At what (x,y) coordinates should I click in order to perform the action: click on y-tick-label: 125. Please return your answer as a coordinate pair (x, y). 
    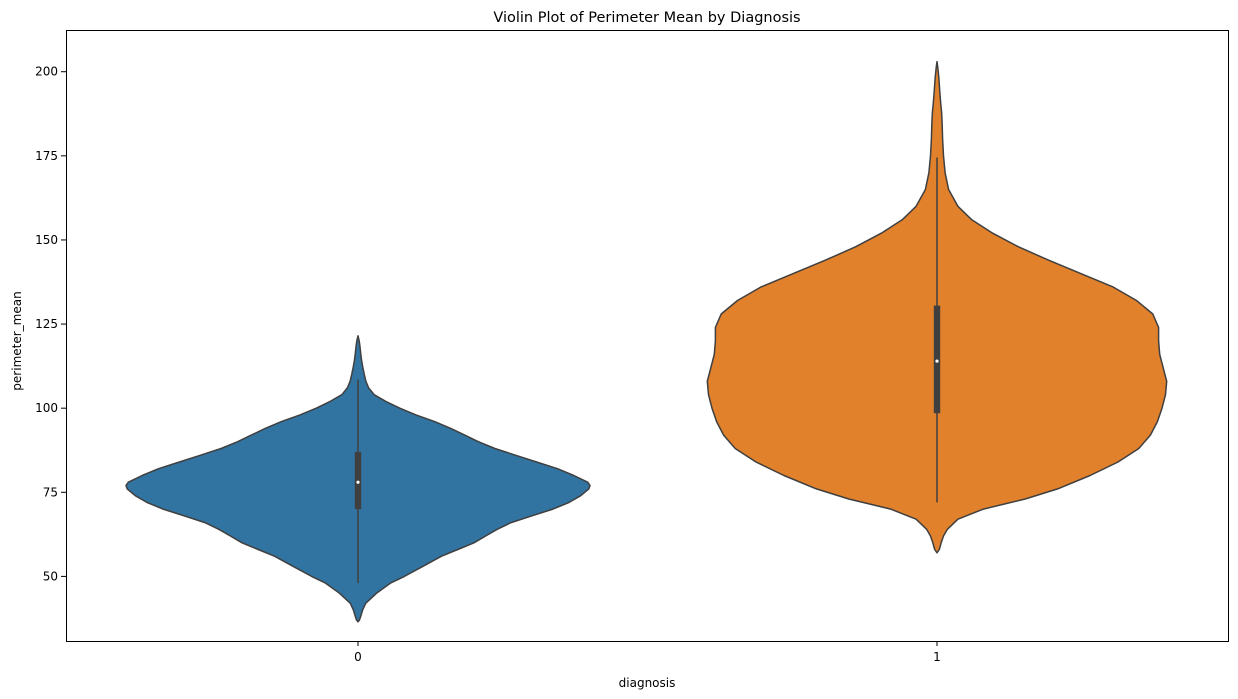
    Looking at the image, I should click on (46, 324).